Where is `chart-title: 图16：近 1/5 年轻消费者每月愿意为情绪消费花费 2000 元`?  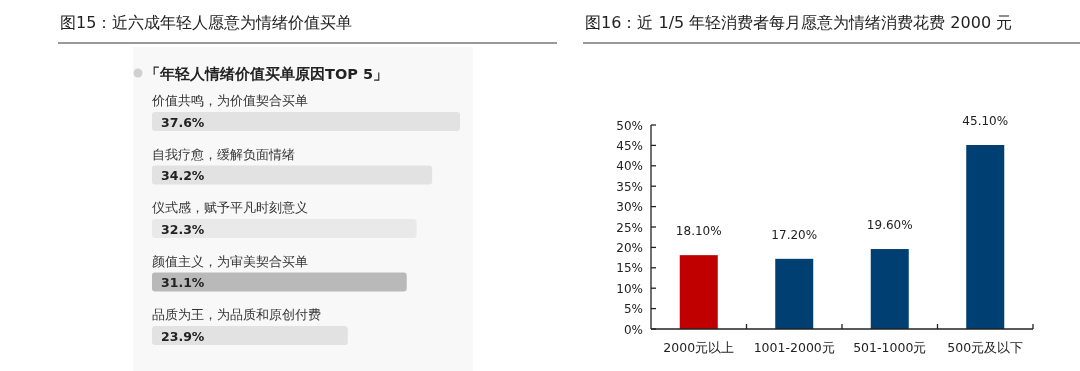 chart-title: 图16：近 1/5 年轻消费者每月愿意为情绪消费花费 2000 元 is located at coordinates (799, 22).